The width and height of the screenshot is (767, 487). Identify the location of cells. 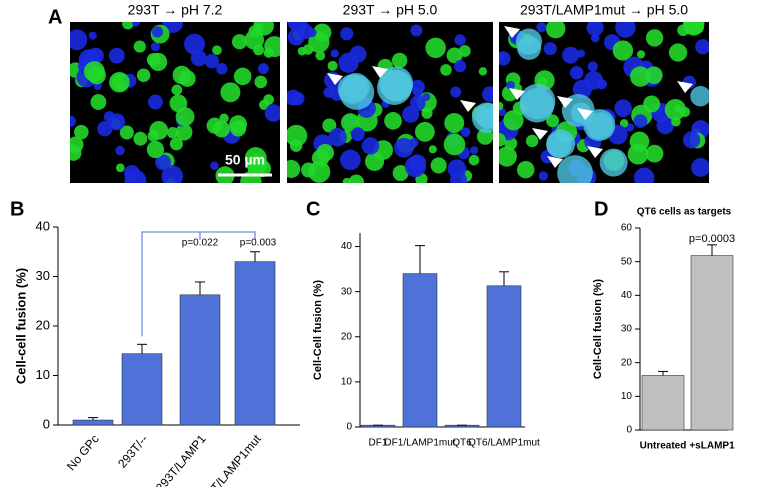
(175, 102).